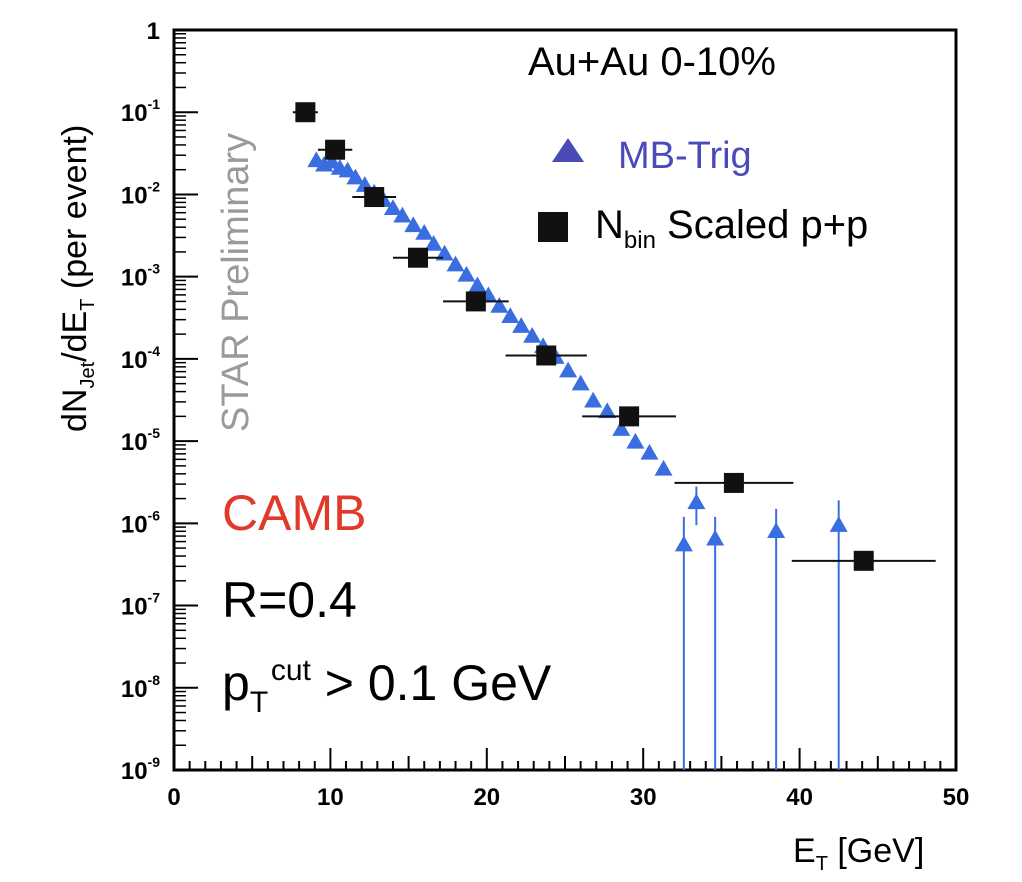 This screenshot has height=882, width=1022. I want to click on y-tick-base: 1, so click(153, 31).